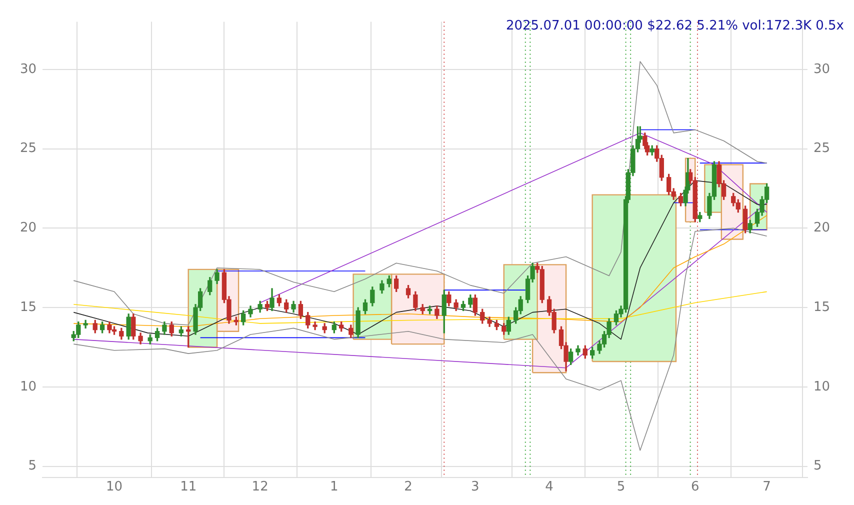 This screenshot has height=505, width=854. Describe the element at coordinates (28, 307) in the screenshot. I see `y-tick-label: 15` at that location.